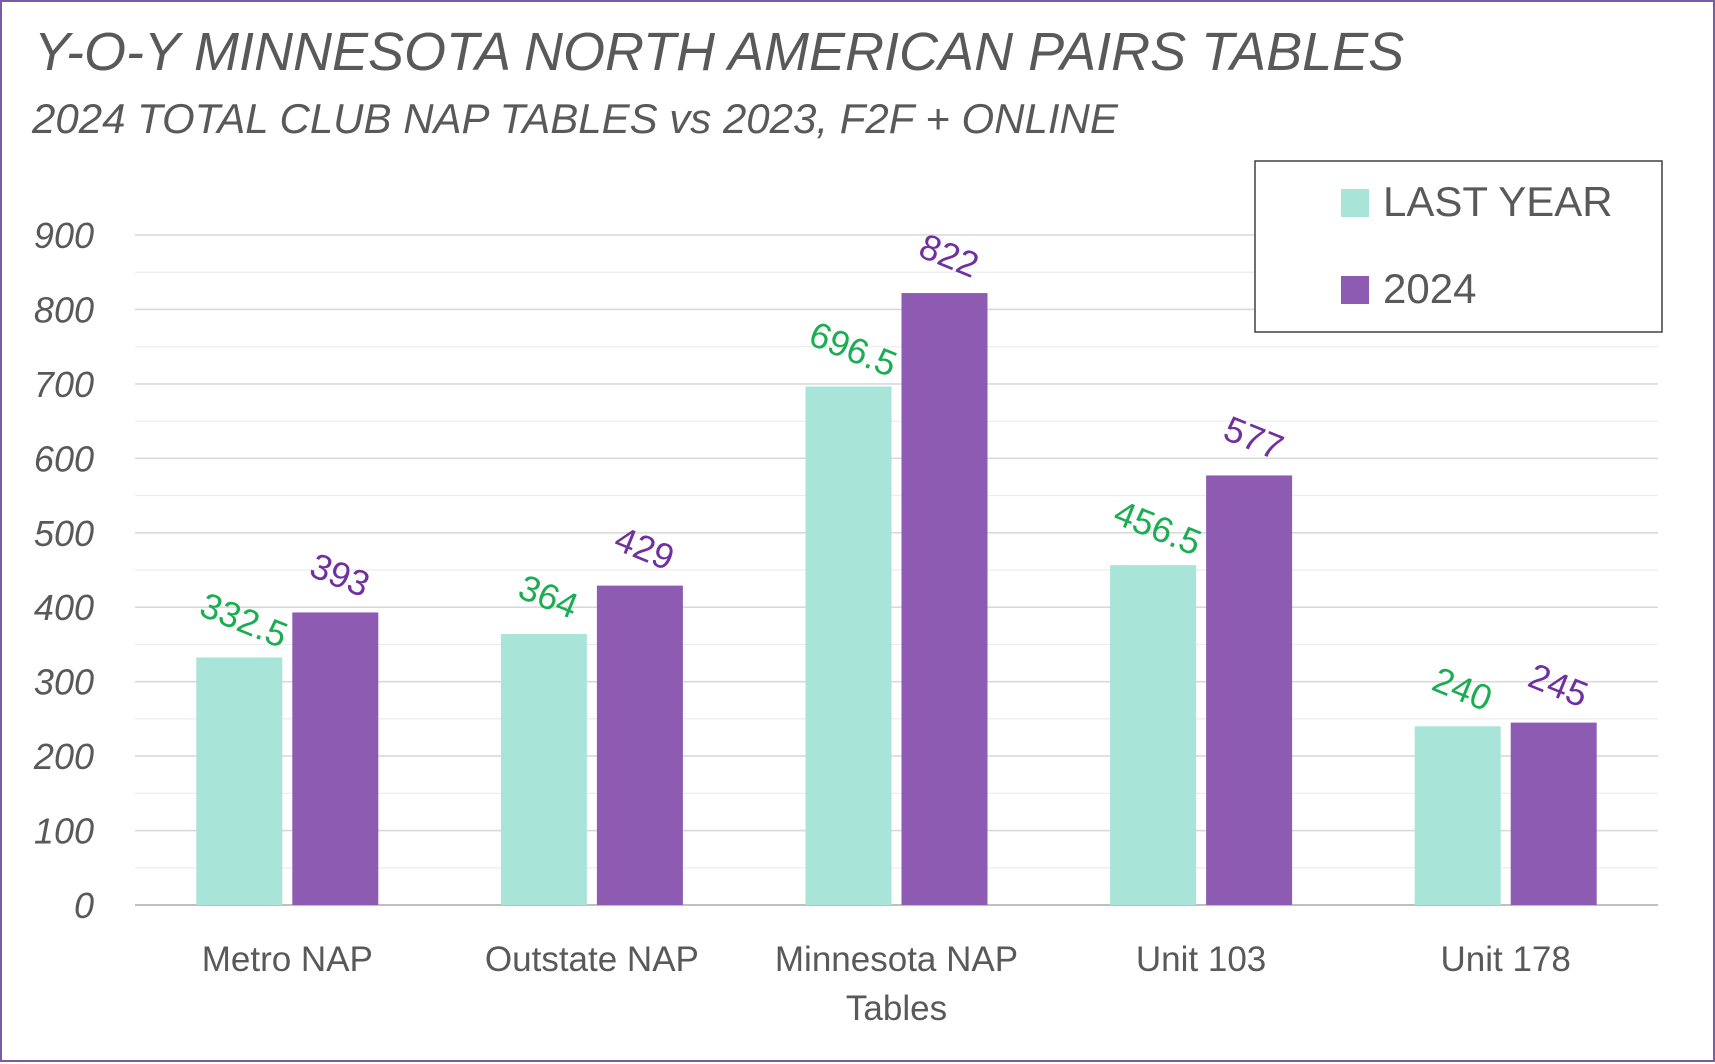 The width and height of the screenshot is (1715, 1064). Describe the element at coordinates (896, 959) in the screenshot. I see `x-category-label: Minnesota NAP` at that location.